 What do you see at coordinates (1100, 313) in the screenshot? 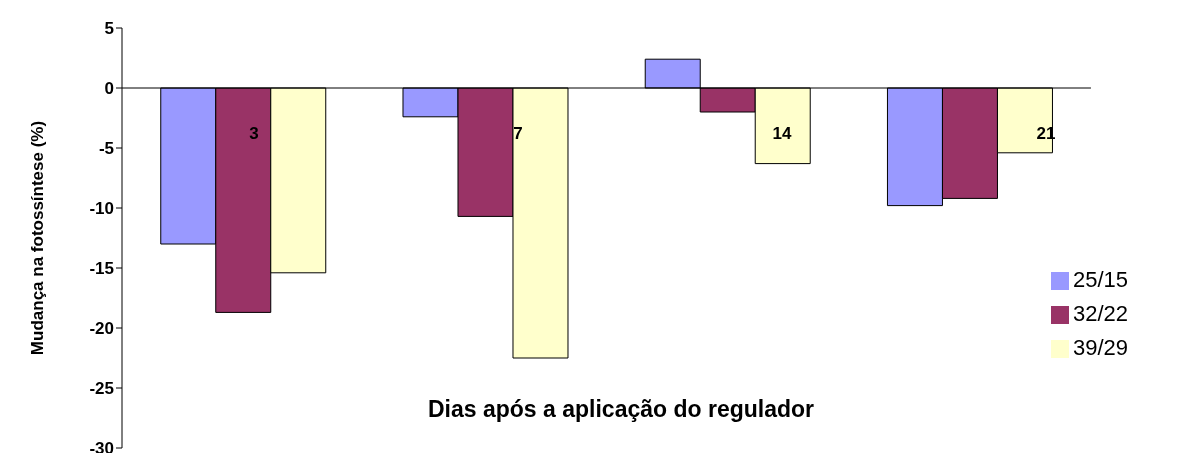
I see `legend-label: 32/22` at bounding box center [1100, 313].